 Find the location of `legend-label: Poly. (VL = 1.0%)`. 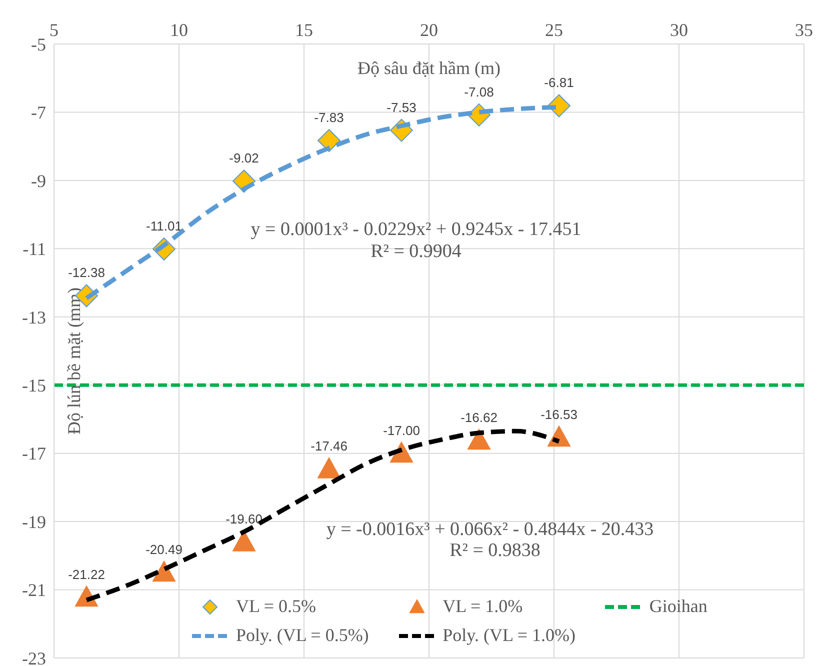

legend-label: Poly. (VL = 1.0%) is located at coordinates (509, 635).